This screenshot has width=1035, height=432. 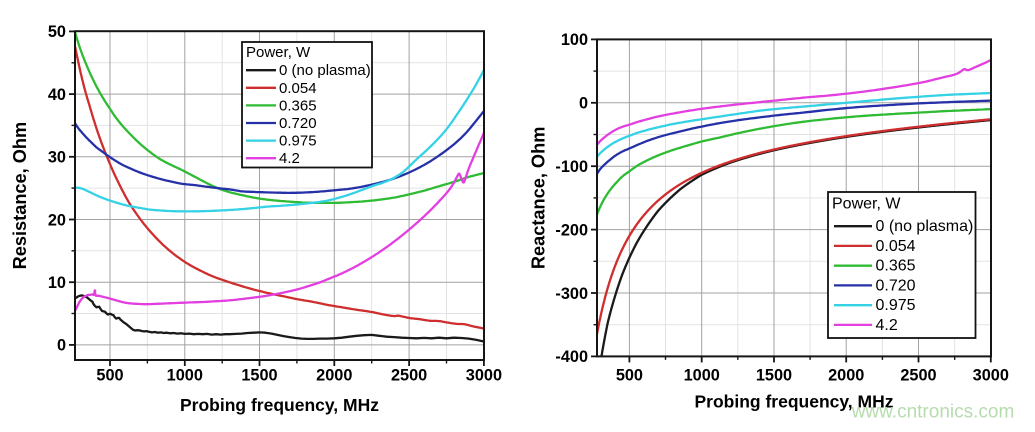 I want to click on svg-text: 100, so click(x=574, y=40).